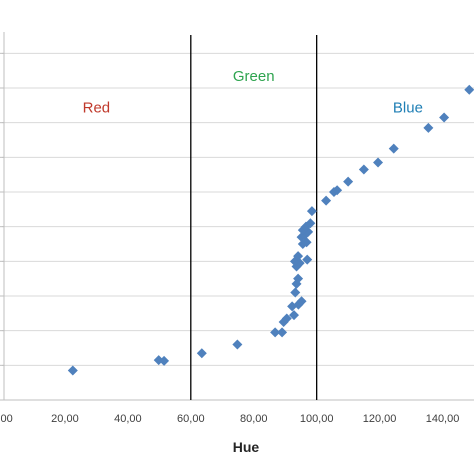 This screenshot has width=474, height=474. I want to click on x-tick-label: 0,00, so click(6, 419).